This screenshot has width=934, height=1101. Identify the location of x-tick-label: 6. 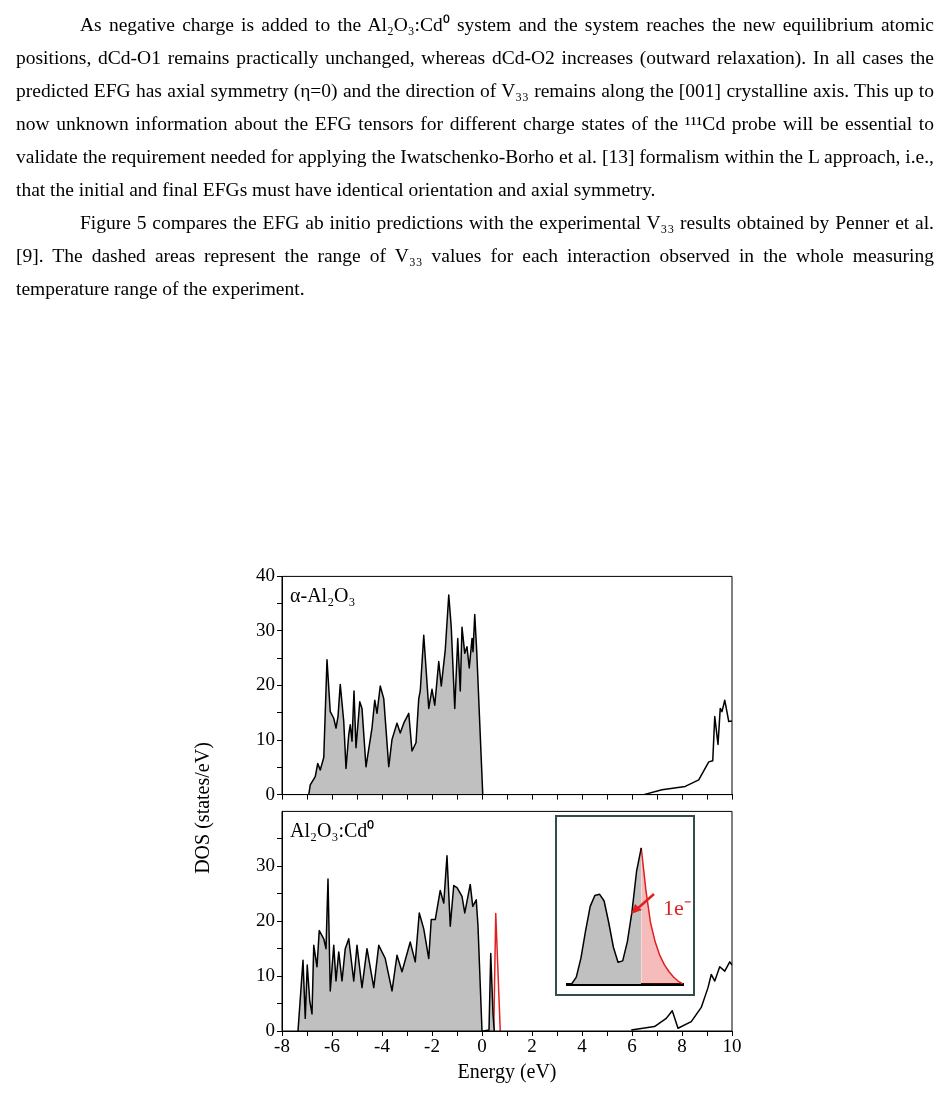
(632, 1046).